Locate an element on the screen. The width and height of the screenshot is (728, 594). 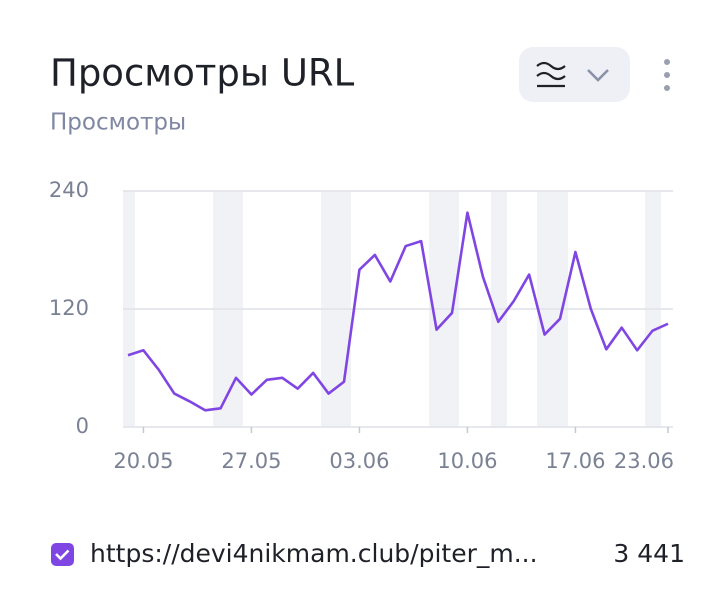
x-tick-label: 17.06 is located at coordinates (575, 461).